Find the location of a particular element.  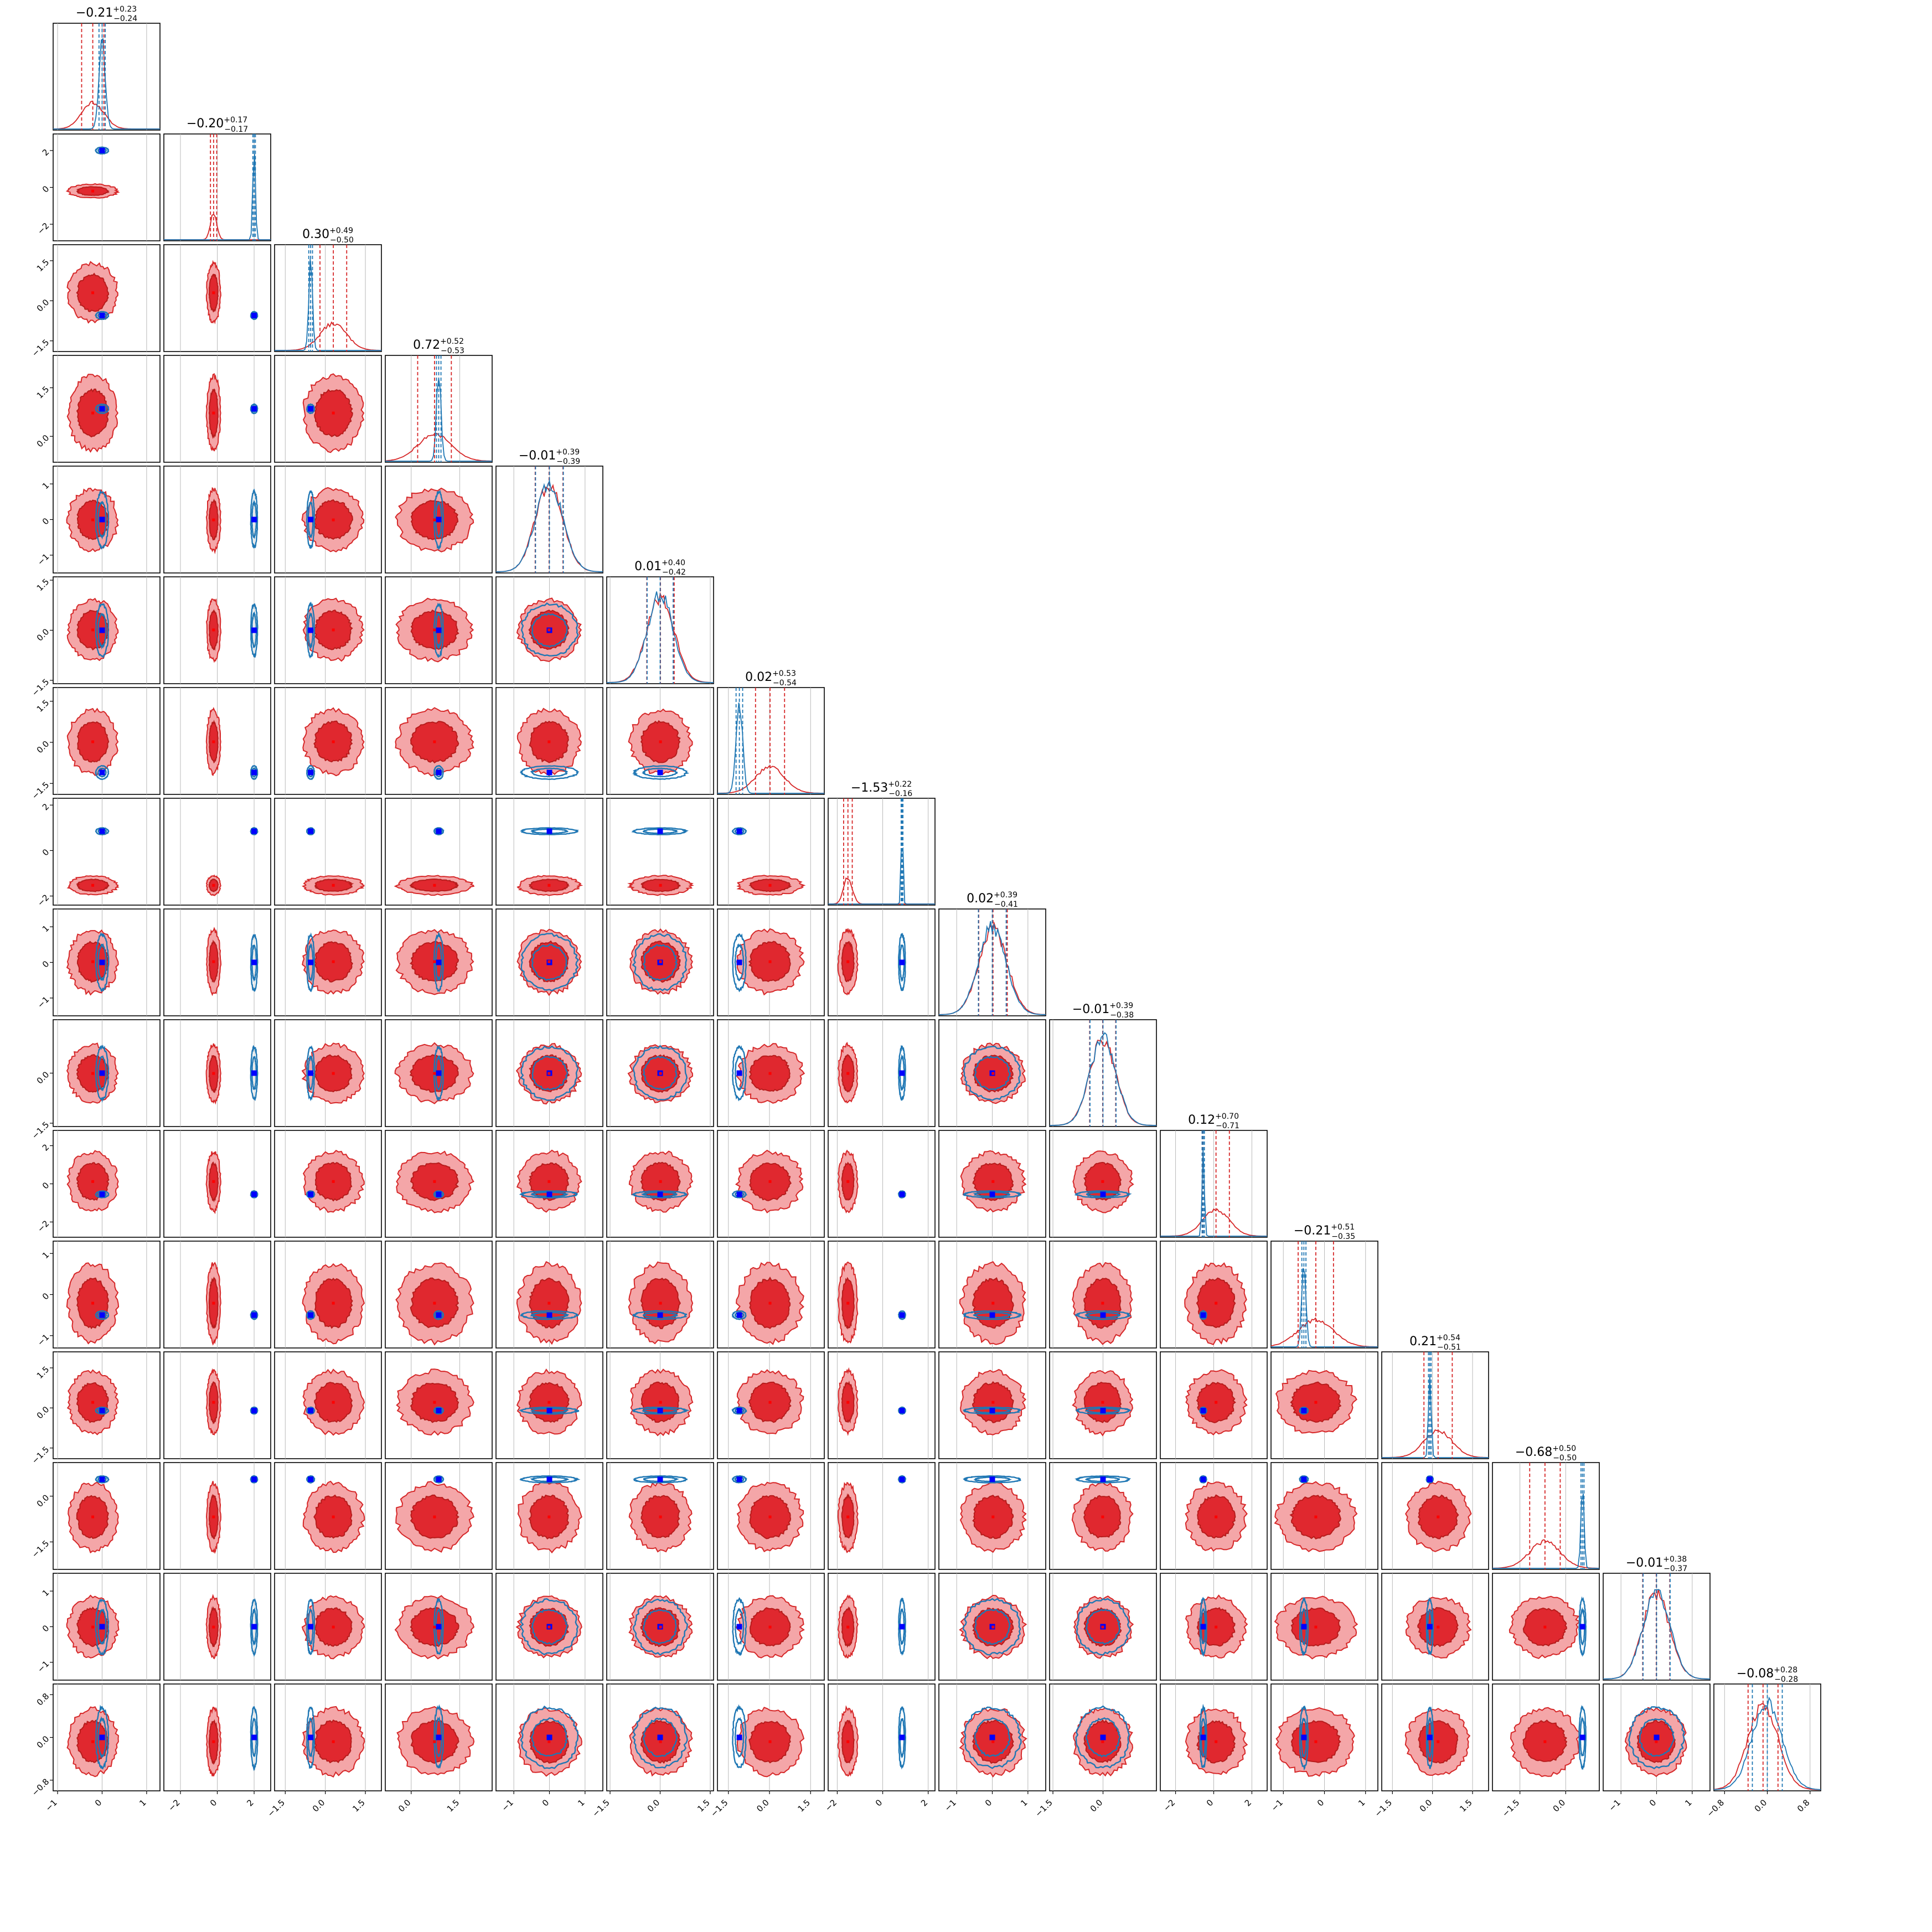

panel-r3-c3: 0.72+0.52 −0.53 is located at coordinates (439, 400).